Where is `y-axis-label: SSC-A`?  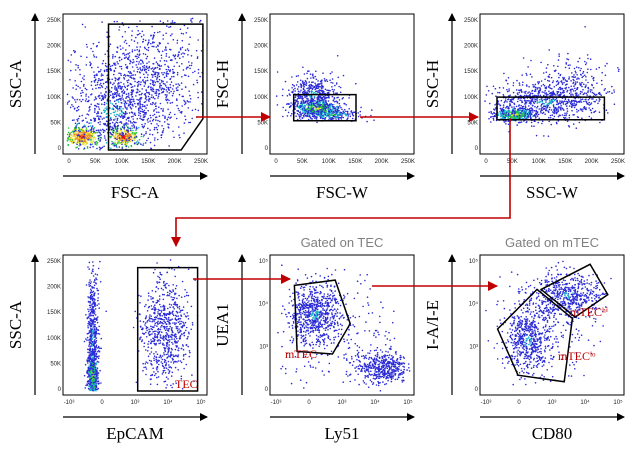
y-axis-label: SSC-A is located at coordinates (15, 83).